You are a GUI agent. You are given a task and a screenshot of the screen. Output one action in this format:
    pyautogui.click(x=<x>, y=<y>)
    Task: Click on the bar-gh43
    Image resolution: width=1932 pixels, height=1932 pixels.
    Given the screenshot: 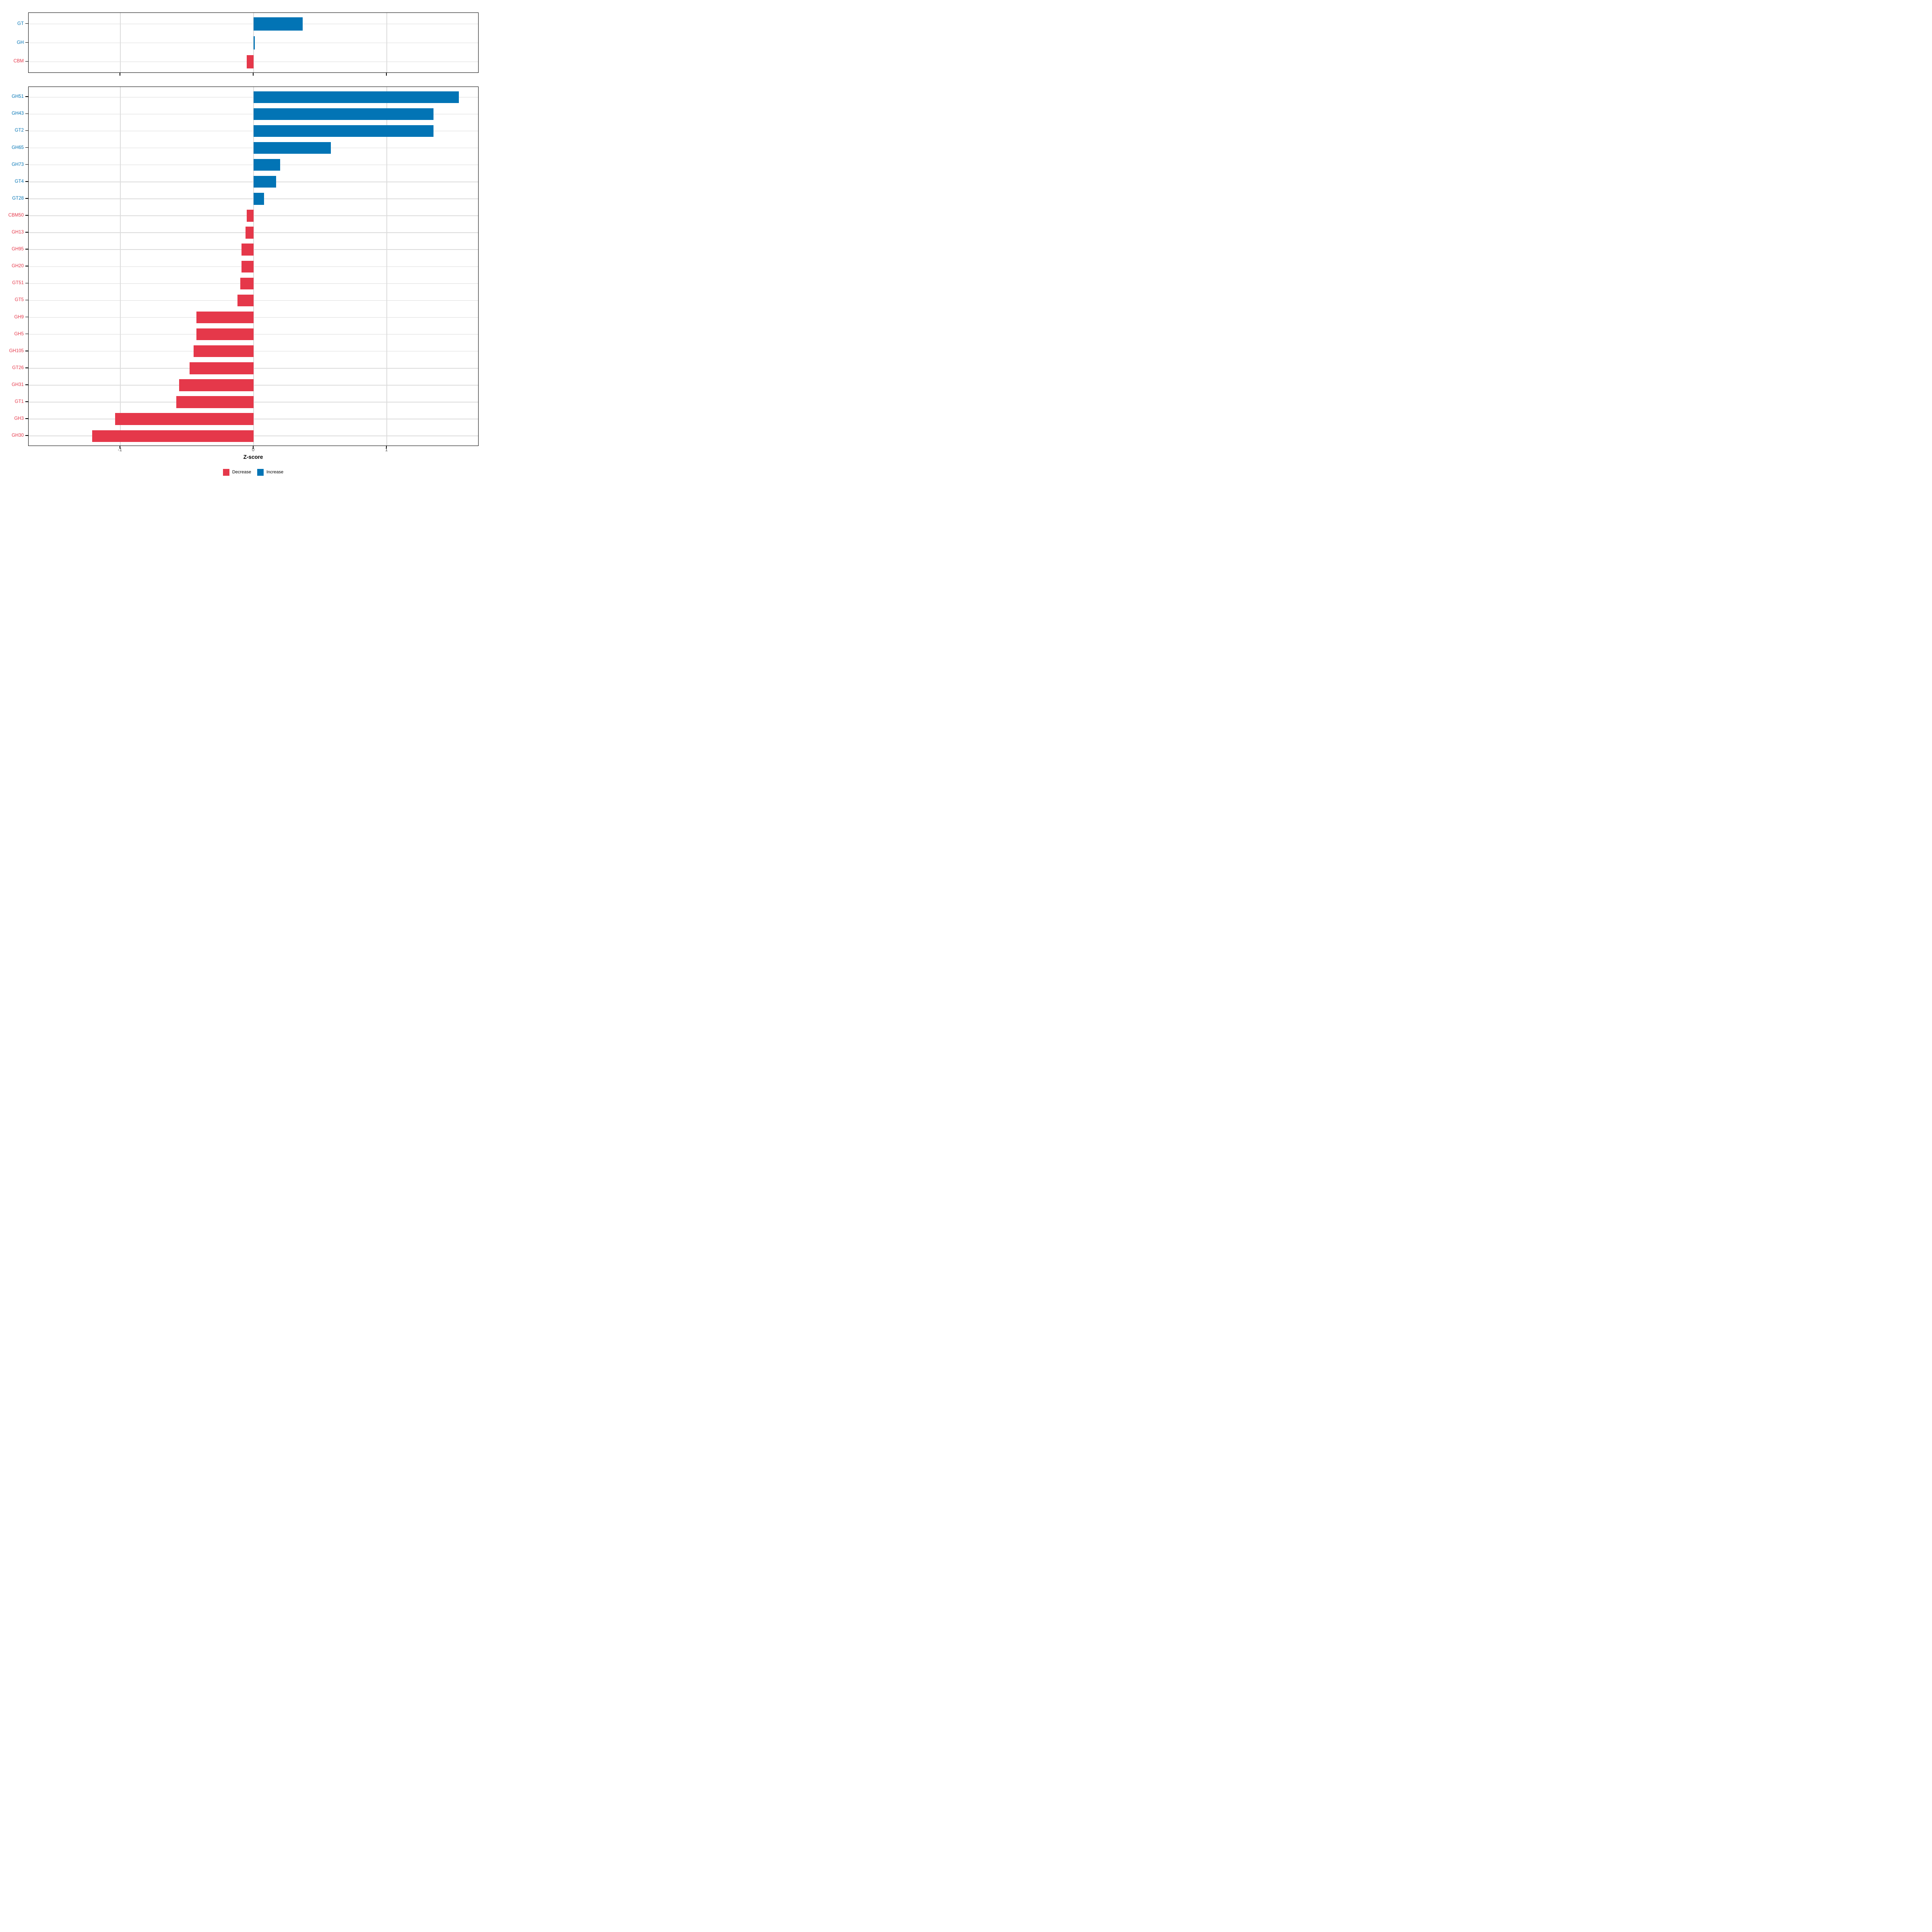 What is the action you would take?
    pyautogui.click(x=343, y=114)
    